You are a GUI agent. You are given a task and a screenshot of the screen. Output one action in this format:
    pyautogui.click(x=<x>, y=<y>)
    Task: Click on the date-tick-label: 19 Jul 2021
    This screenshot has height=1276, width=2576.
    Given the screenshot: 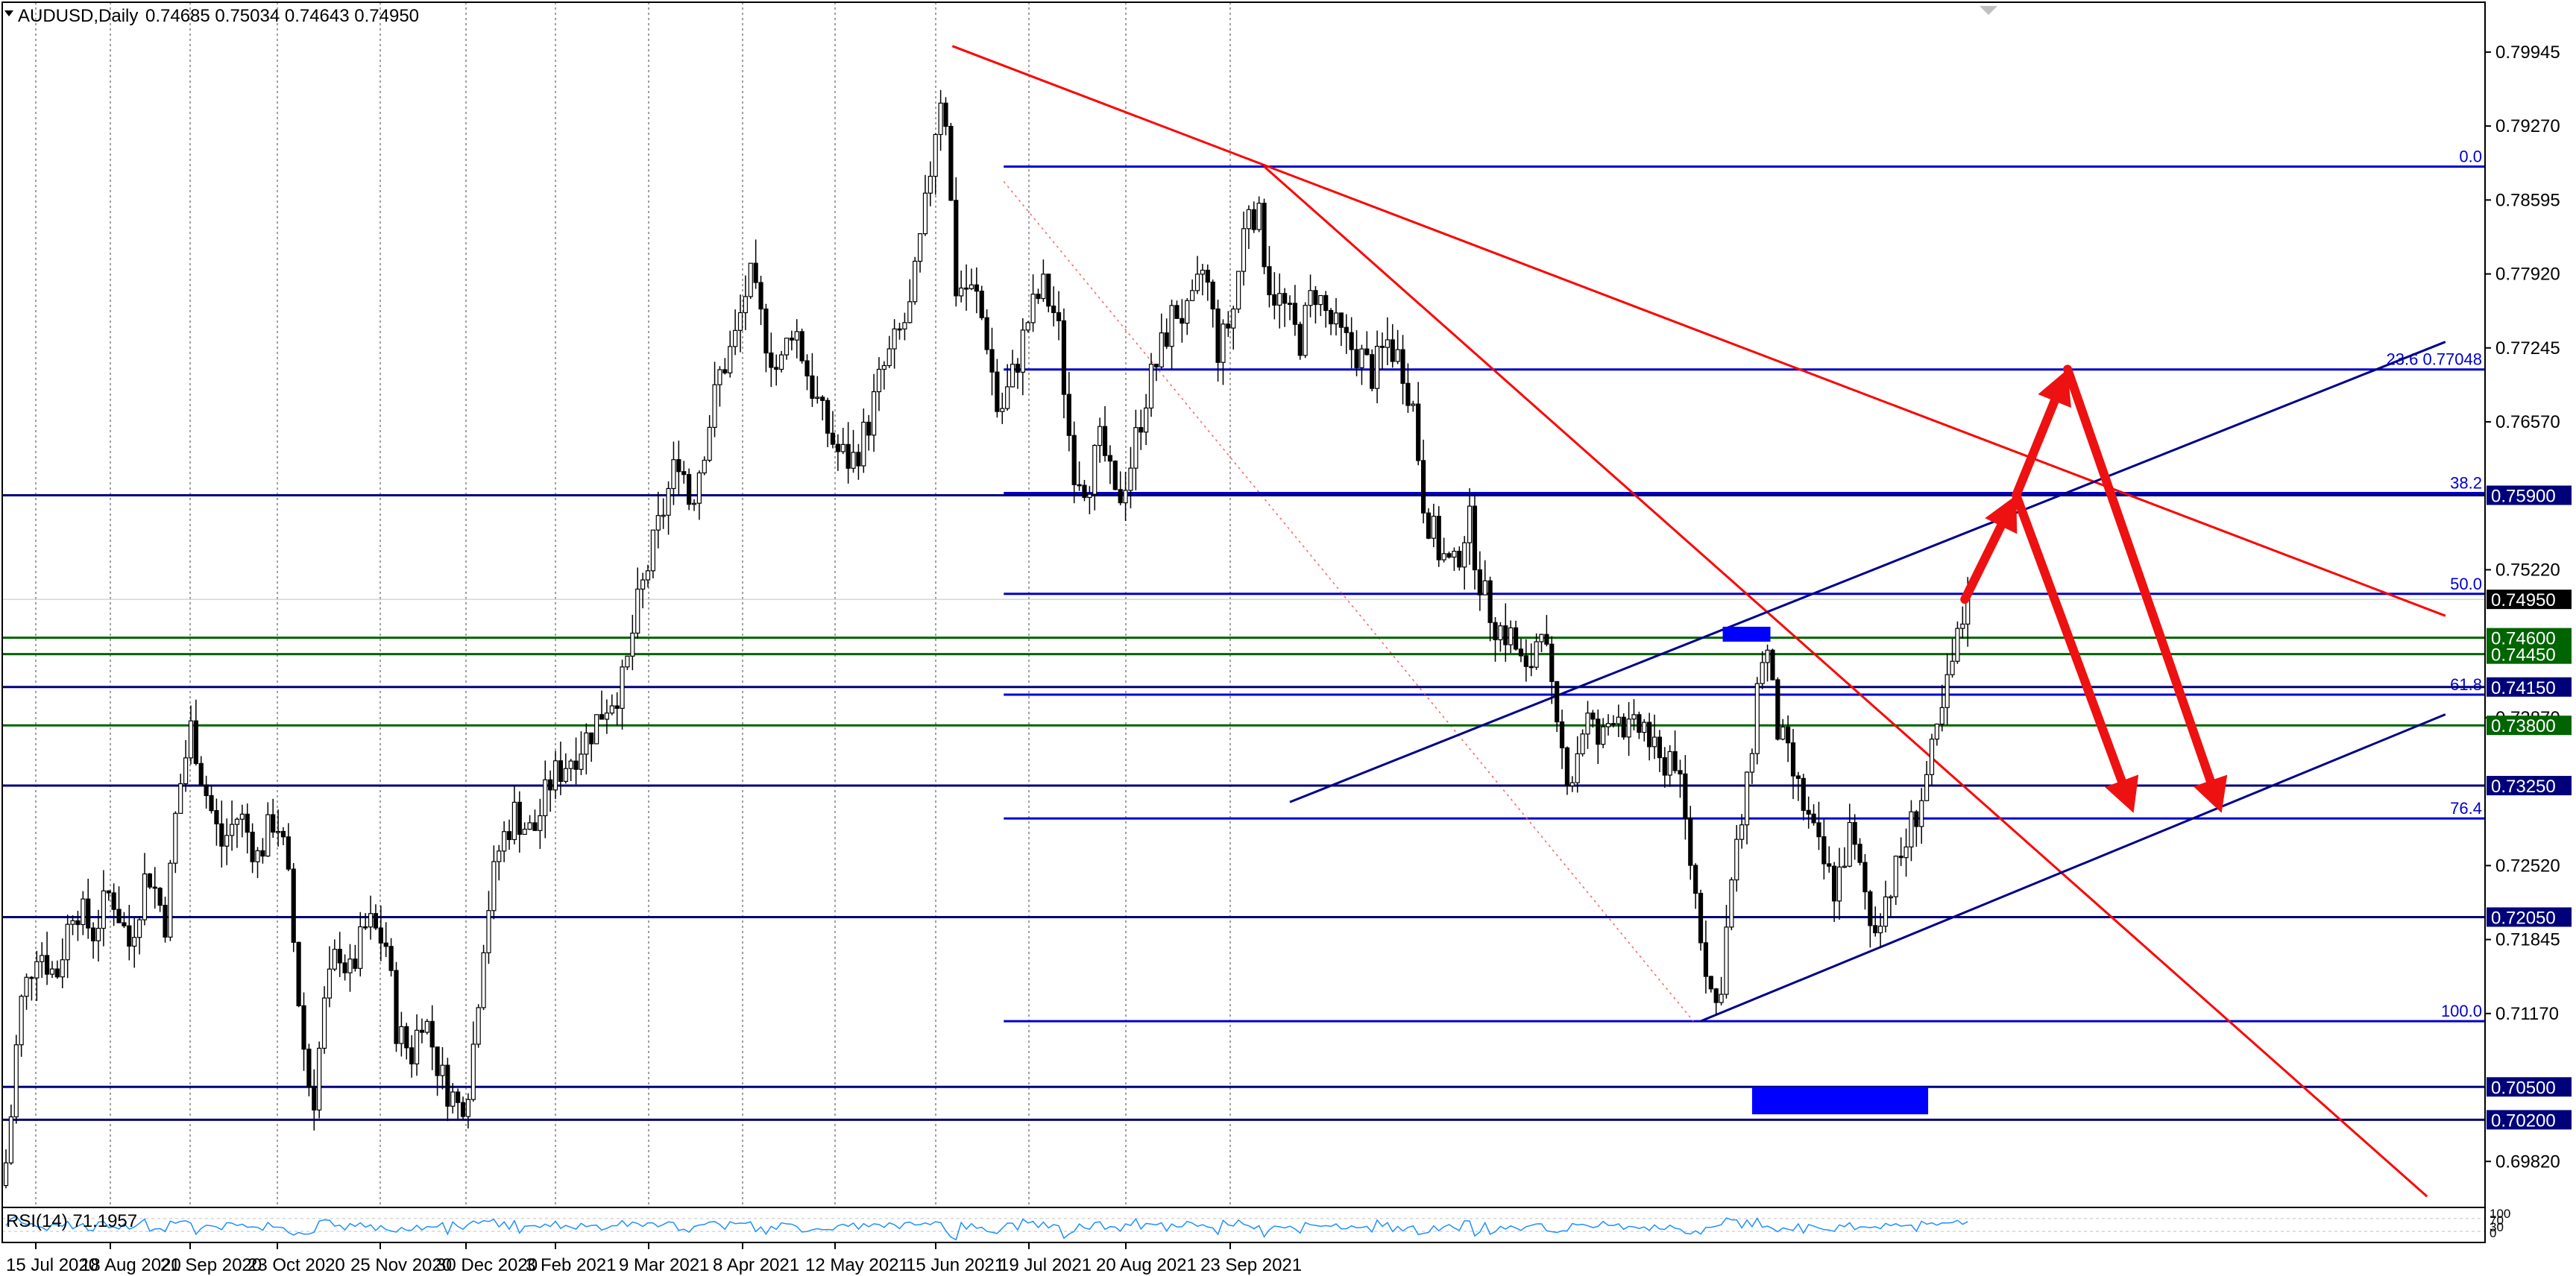 What is the action you would take?
    pyautogui.click(x=1045, y=1265)
    